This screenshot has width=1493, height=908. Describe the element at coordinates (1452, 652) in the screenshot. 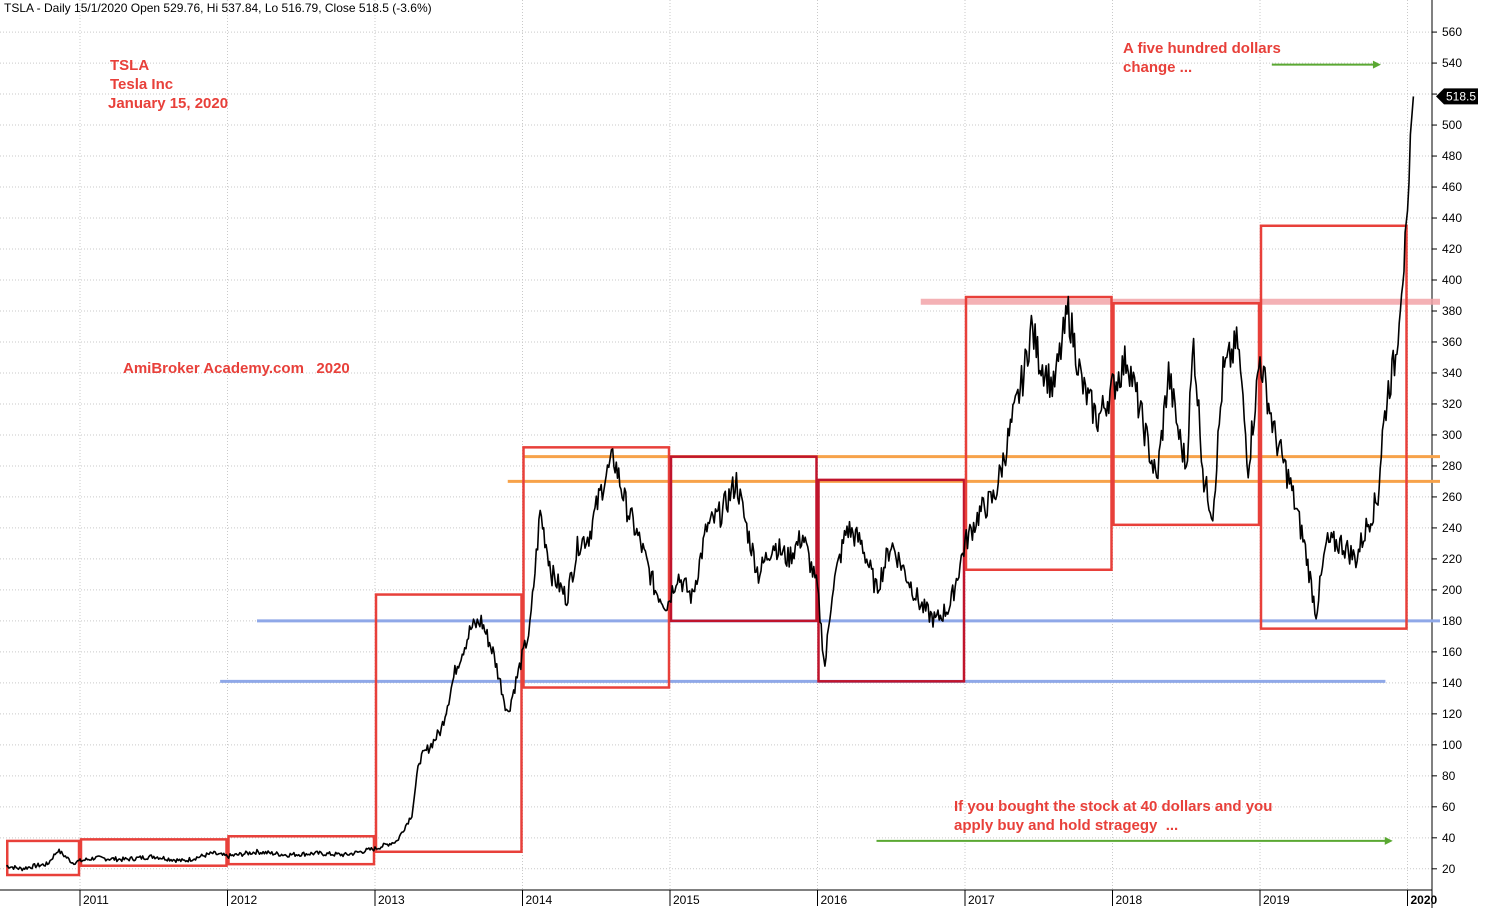

I see `y-tick-label: 160` at that location.